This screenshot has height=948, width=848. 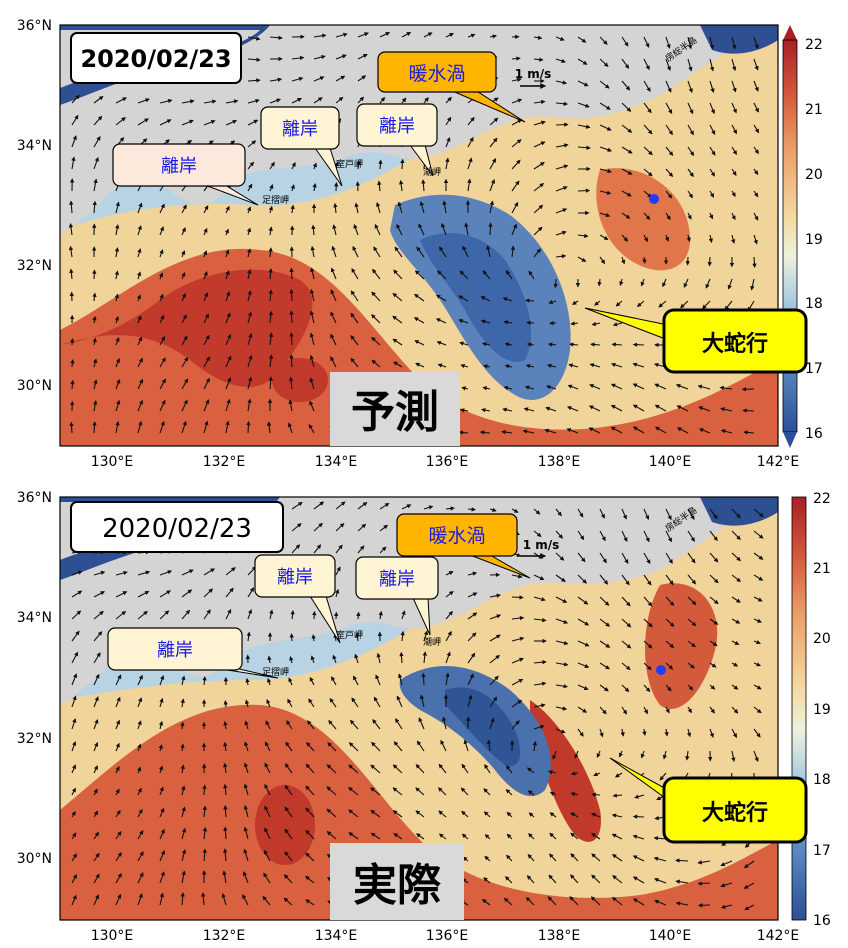 I want to click on y-tick: 34°N, so click(x=34, y=146).